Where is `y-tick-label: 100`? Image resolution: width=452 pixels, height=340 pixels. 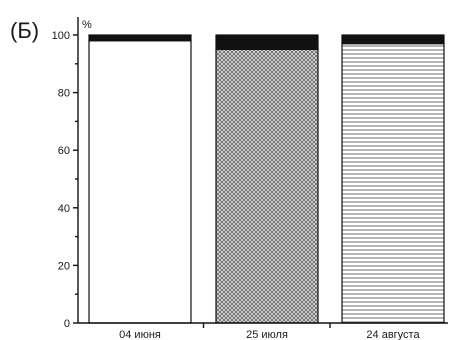
y-tick-label: 100 is located at coordinates (61, 36).